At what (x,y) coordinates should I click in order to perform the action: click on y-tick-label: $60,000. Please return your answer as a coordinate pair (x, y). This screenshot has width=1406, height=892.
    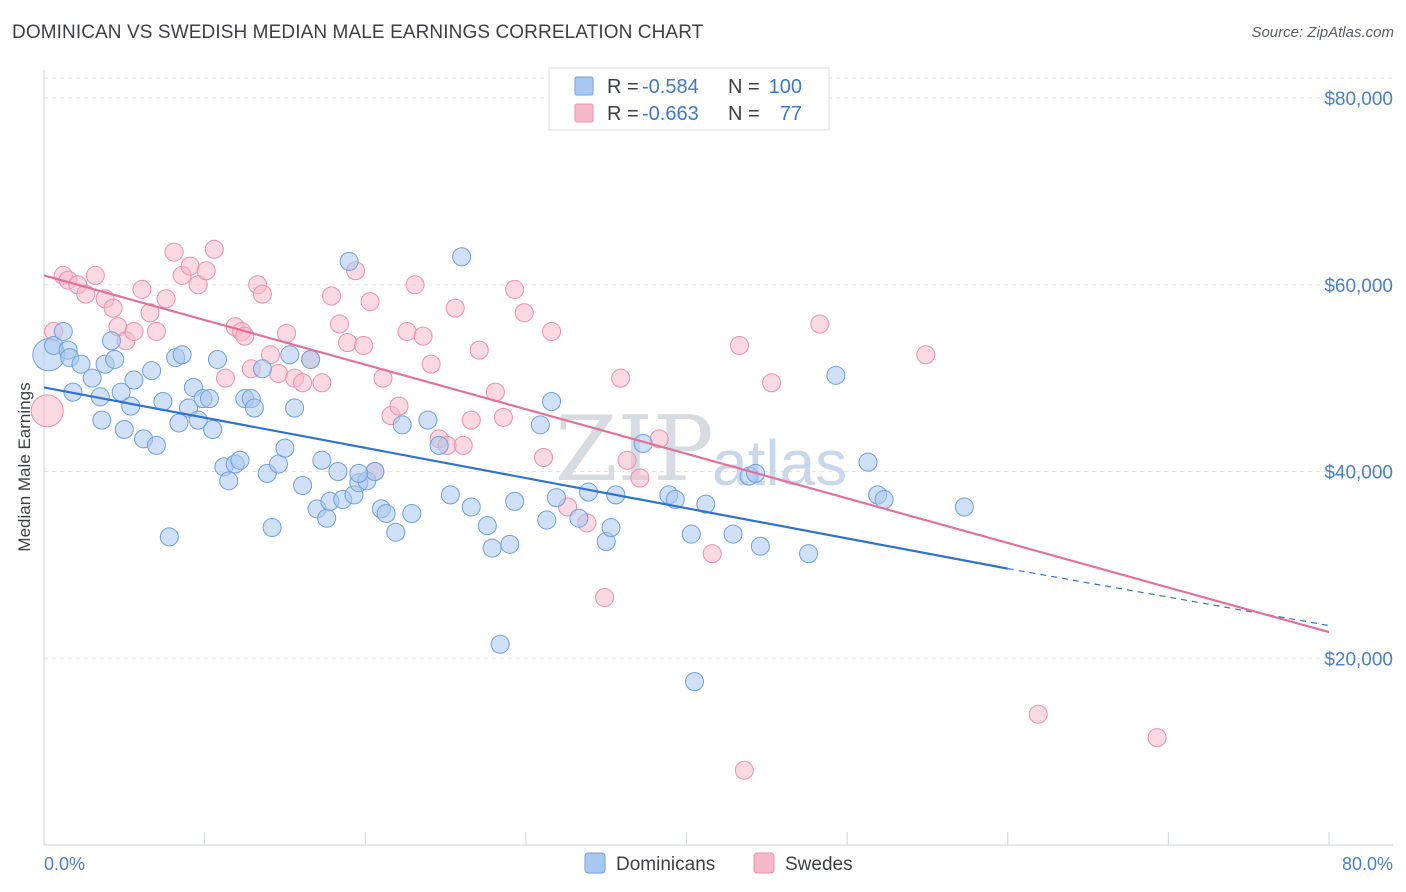
    Looking at the image, I should click on (1358, 286).